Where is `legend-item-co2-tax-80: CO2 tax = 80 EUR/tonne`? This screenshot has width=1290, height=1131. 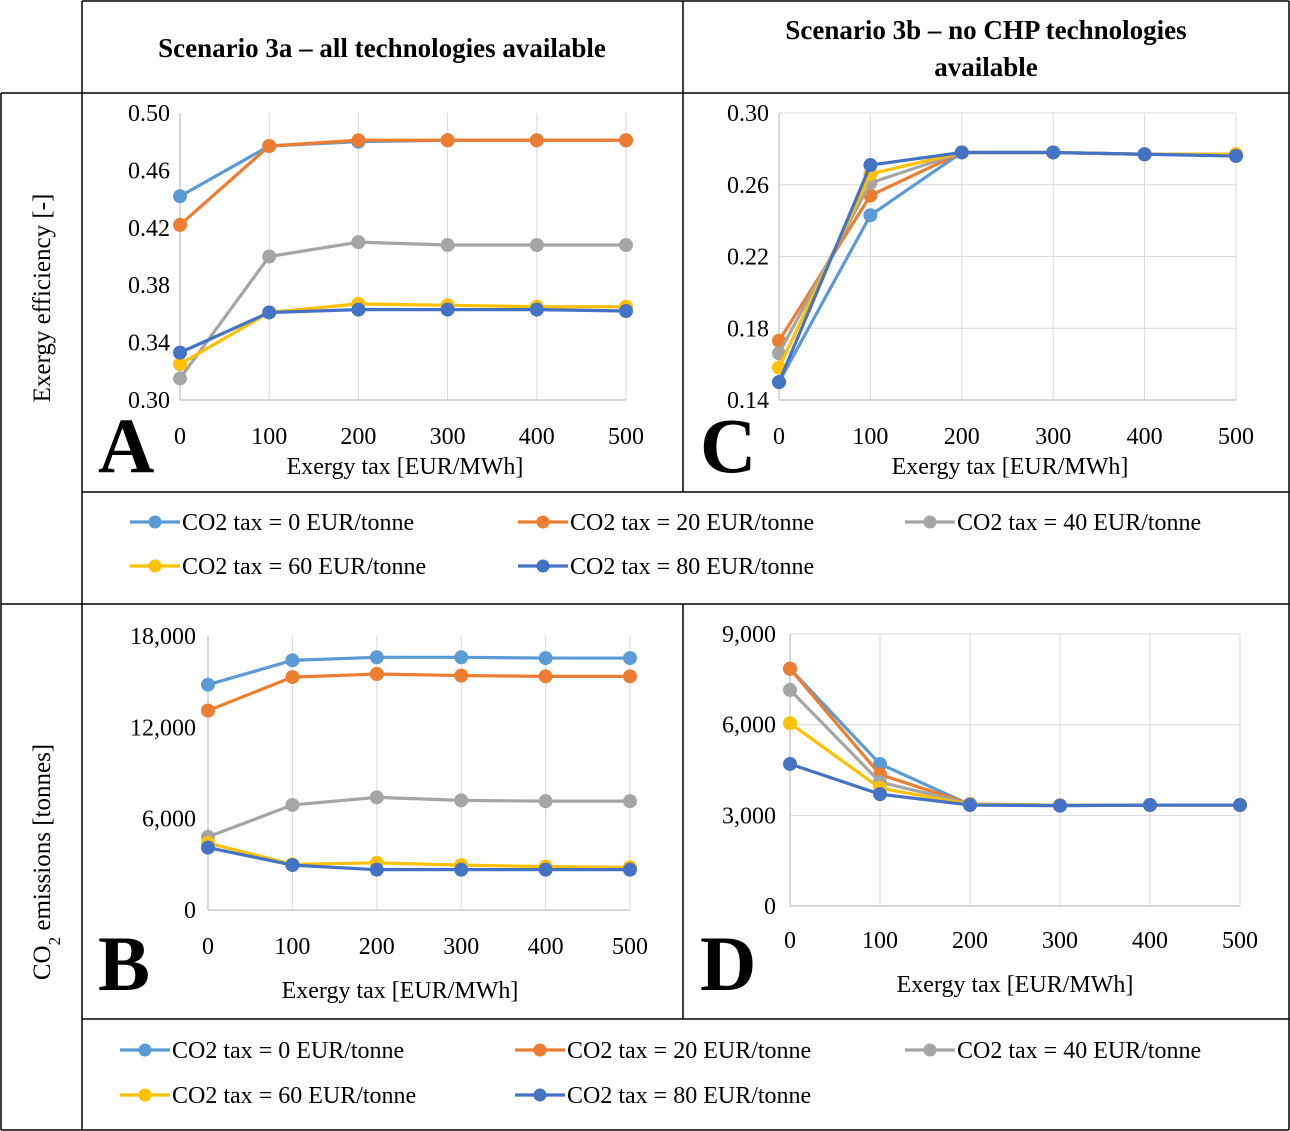
legend-item-co2-tax-80: CO2 tax = 80 EUR/tonne is located at coordinates (666, 567).